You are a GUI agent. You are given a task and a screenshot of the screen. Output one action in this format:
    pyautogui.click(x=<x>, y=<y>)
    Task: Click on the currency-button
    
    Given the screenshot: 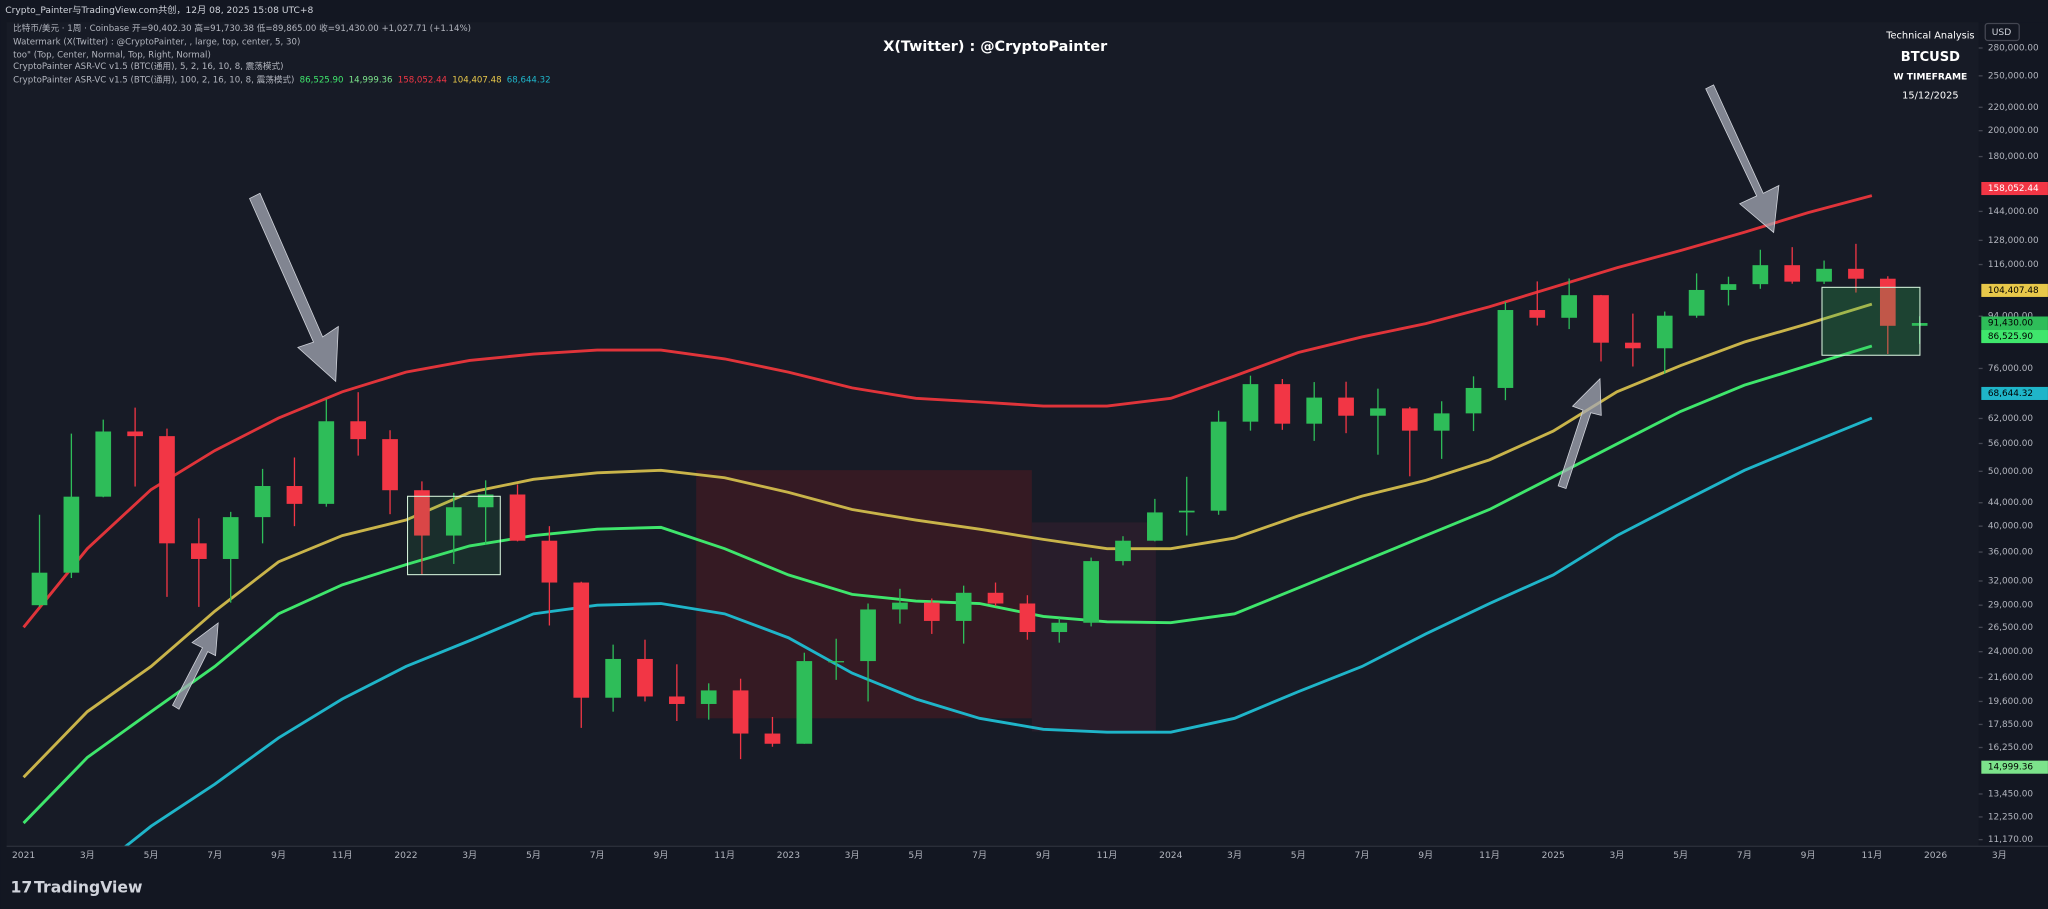 What is the action you would take?
    pyautogui.click(x=2002, y=32)
    